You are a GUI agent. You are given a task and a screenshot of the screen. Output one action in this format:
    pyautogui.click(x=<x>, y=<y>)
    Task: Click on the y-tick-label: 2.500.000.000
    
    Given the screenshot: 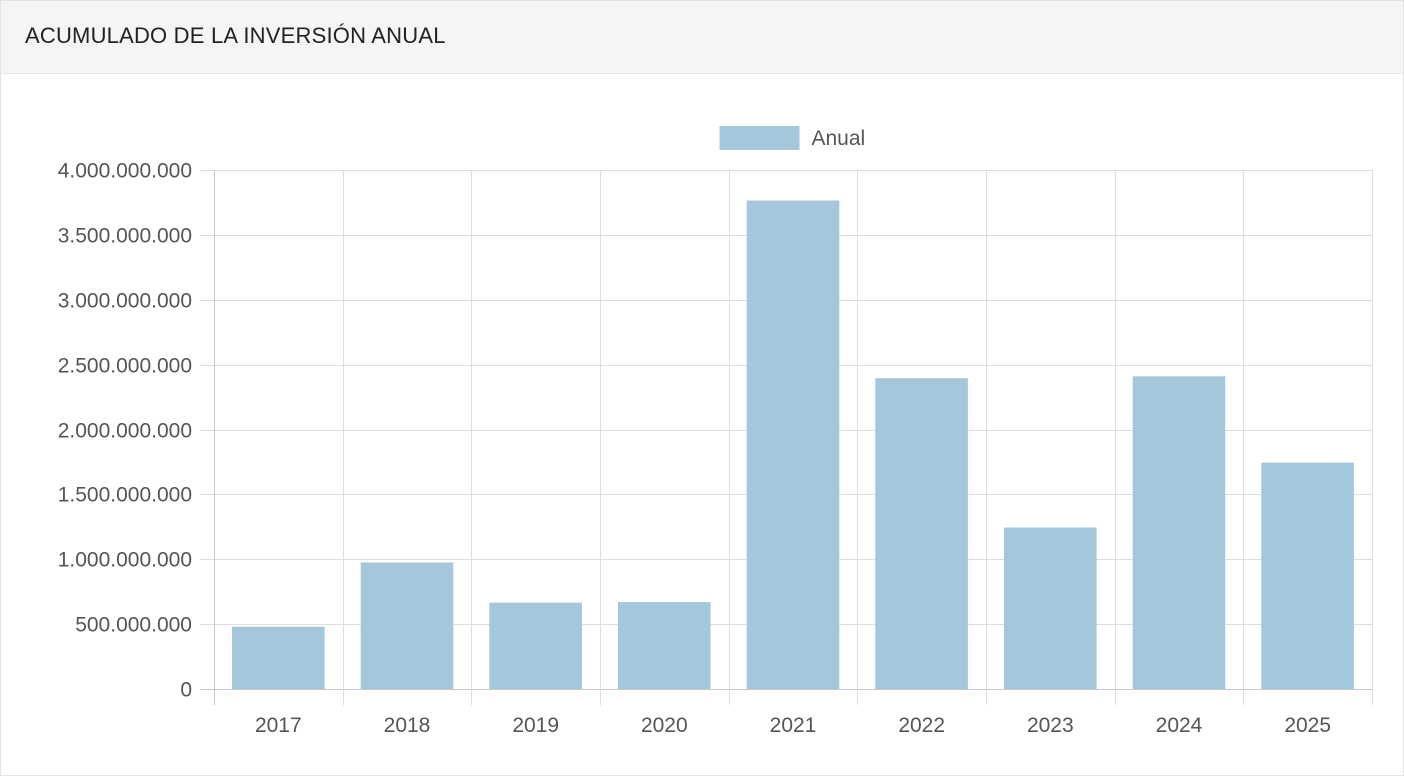 What is the action you would take?
    pyautogui.click(x=125, y=366)
    